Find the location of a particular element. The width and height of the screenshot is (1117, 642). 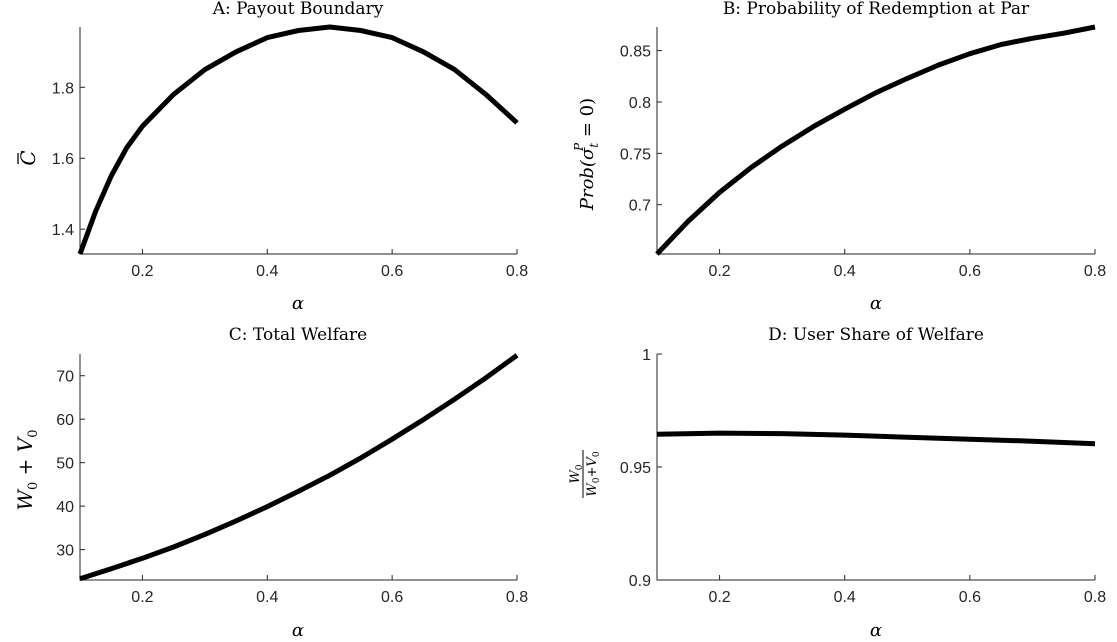

panel-b-y-tick-label: 0.8 is located at coordinates (640, 103).